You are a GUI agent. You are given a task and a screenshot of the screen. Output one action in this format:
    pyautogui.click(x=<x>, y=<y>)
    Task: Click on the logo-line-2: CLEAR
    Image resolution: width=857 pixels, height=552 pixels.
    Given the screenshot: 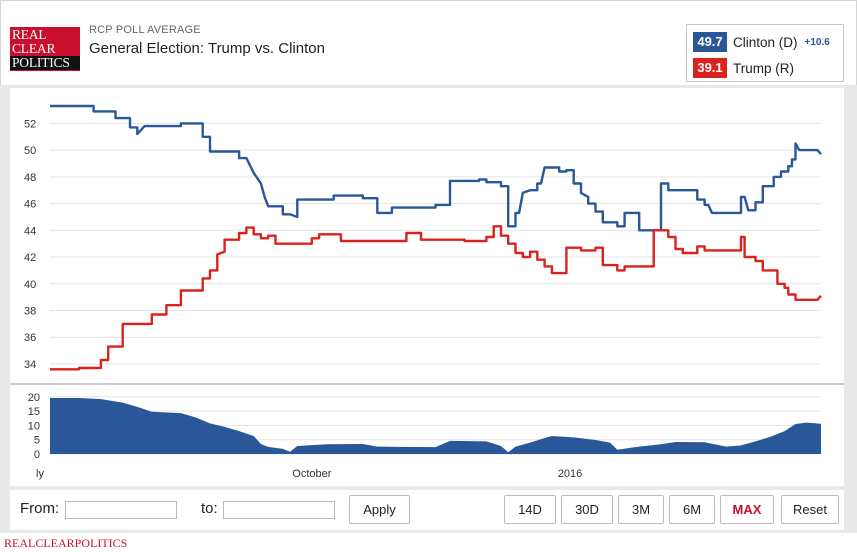 What is the action you would take?
    pyautogui.click(x=34, y=48)
    